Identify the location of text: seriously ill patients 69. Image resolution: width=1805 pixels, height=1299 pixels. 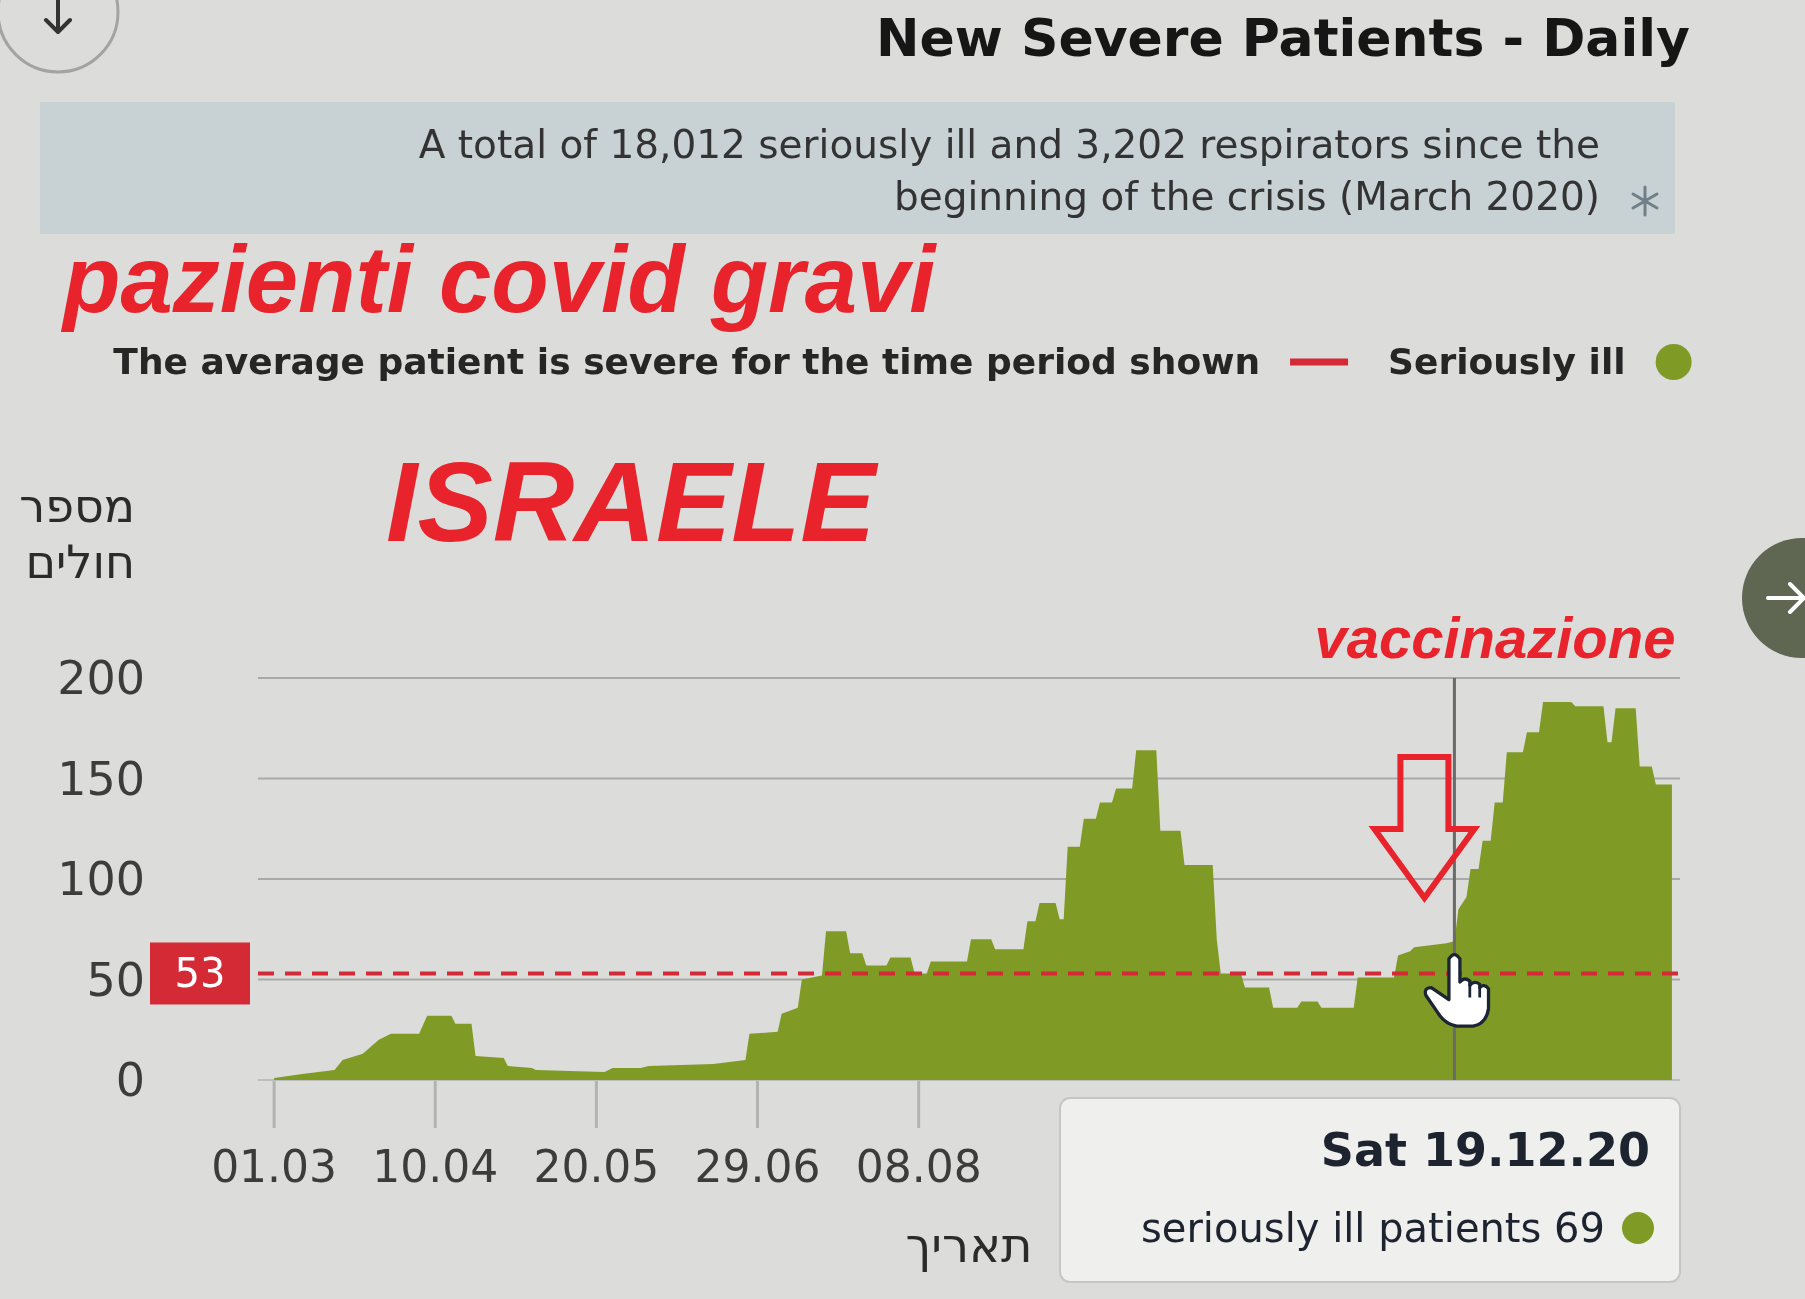
(1372, 1228).